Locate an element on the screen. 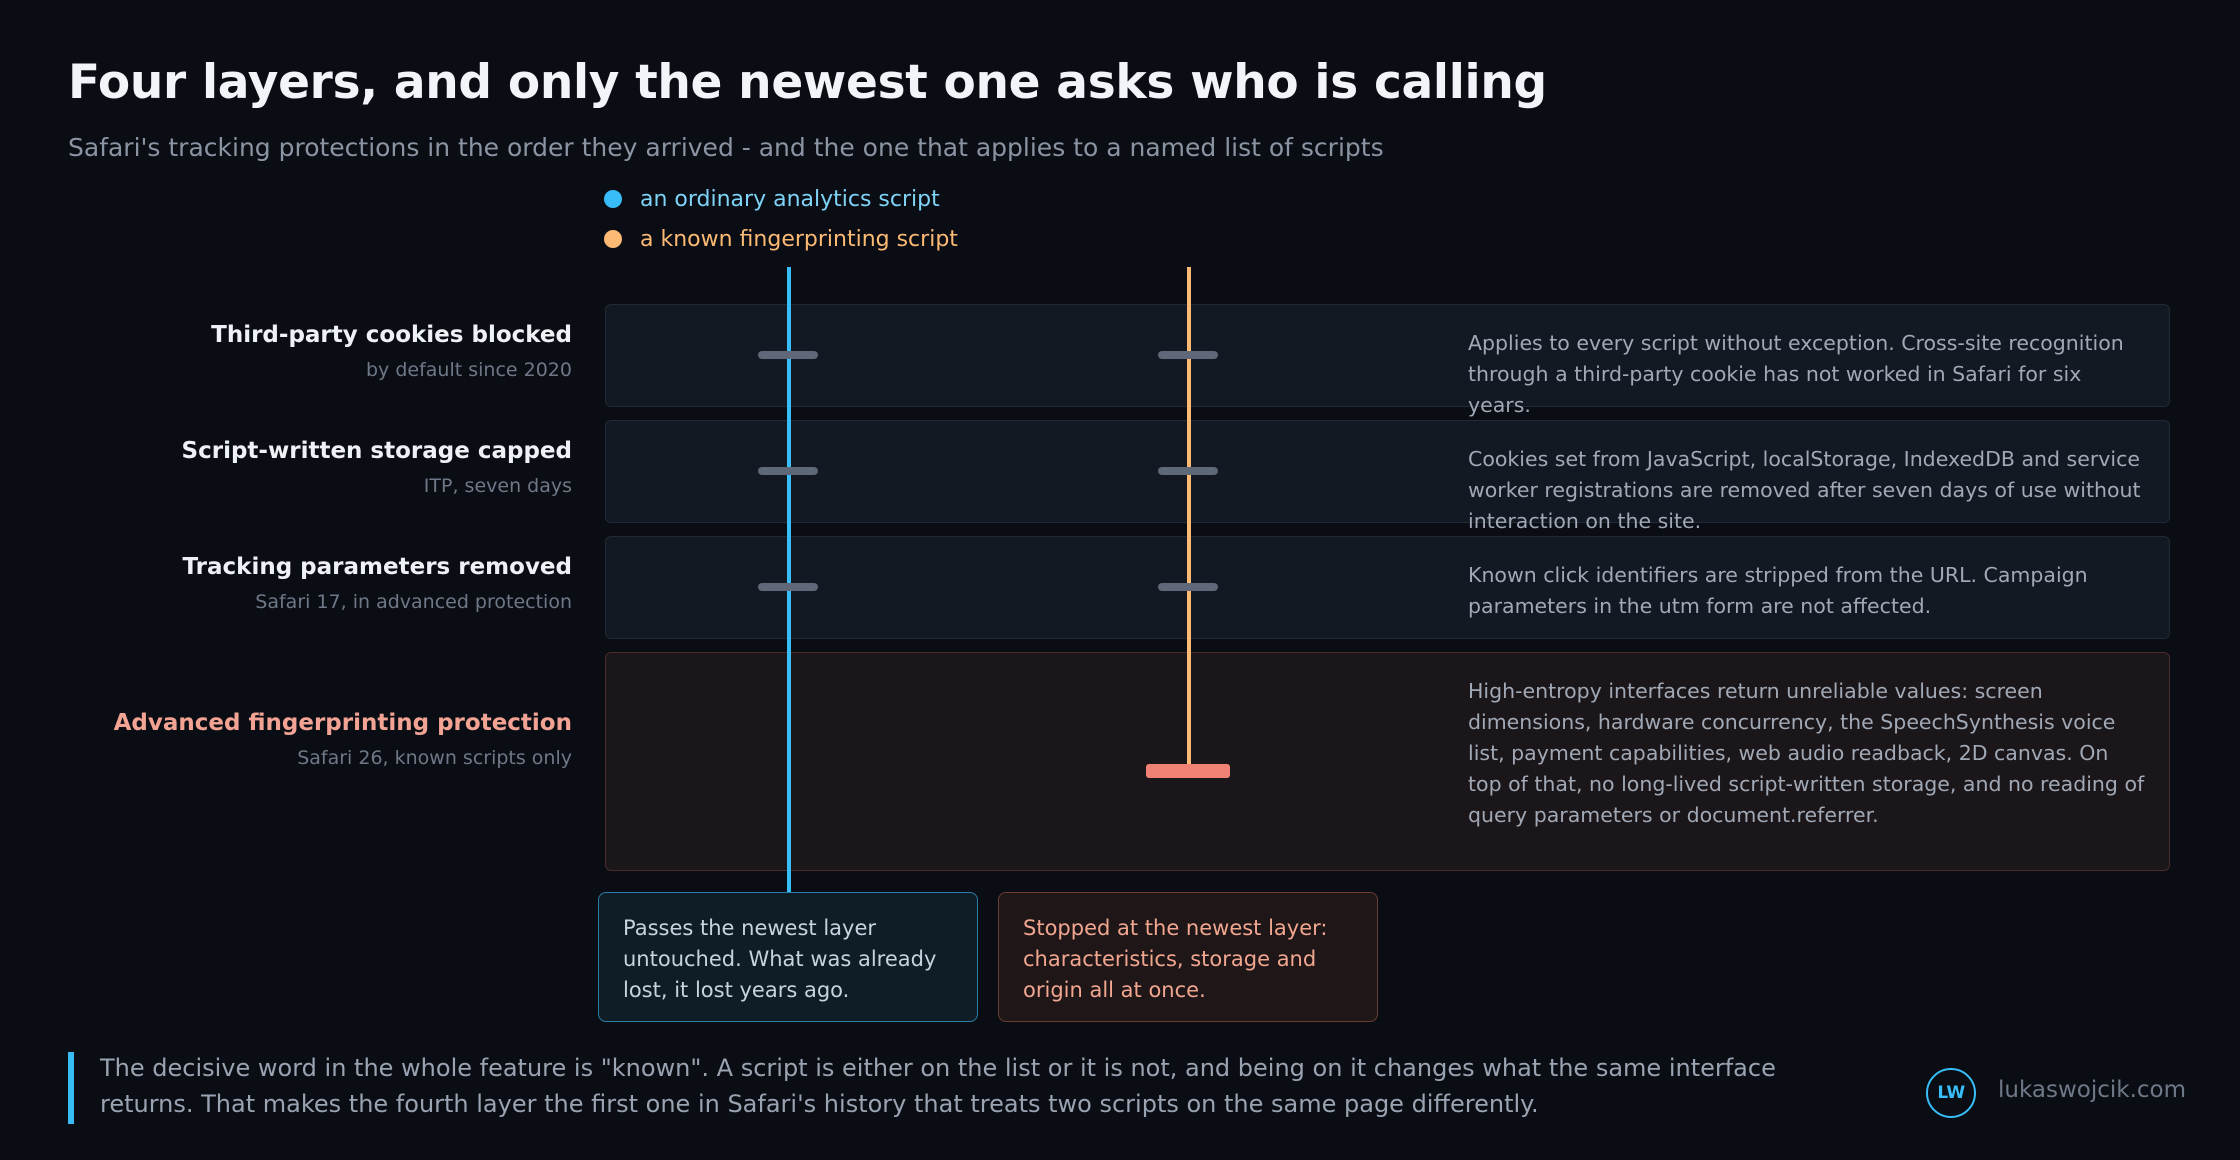  layer-name: Advanced fingerprinting protection is located at coordinates (342, 723).